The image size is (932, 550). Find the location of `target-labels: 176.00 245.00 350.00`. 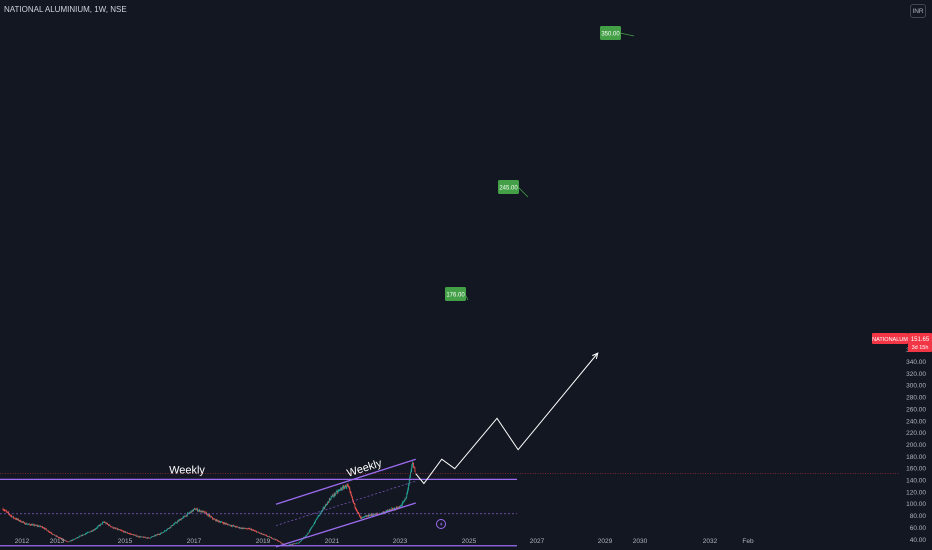

target-labels: 176.00 245.00 350.00 is located at coordinates (540, 163).